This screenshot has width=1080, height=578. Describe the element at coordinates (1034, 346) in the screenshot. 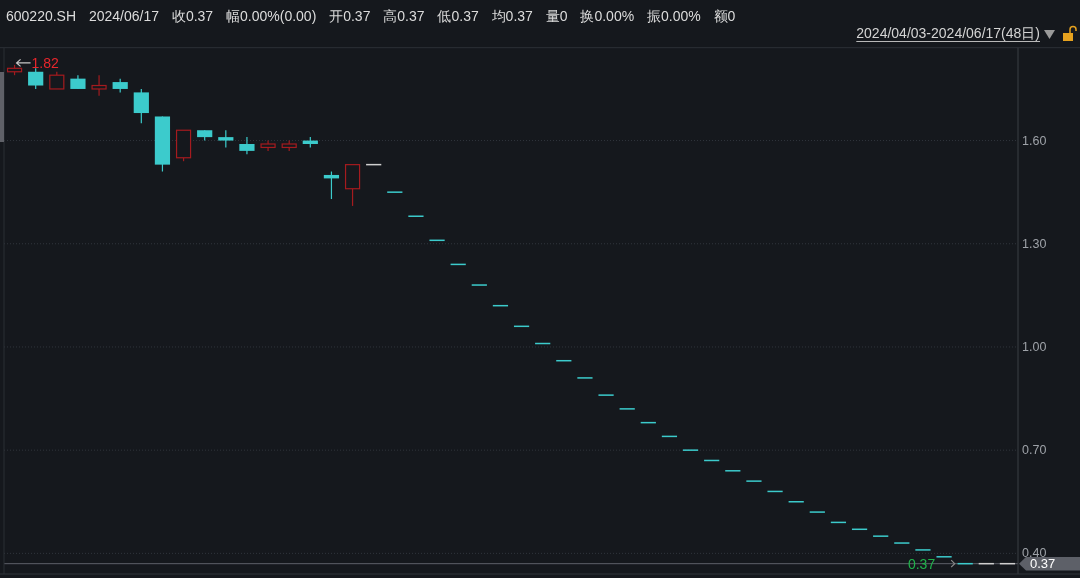

I see `y-tick: 1.00` at that location.